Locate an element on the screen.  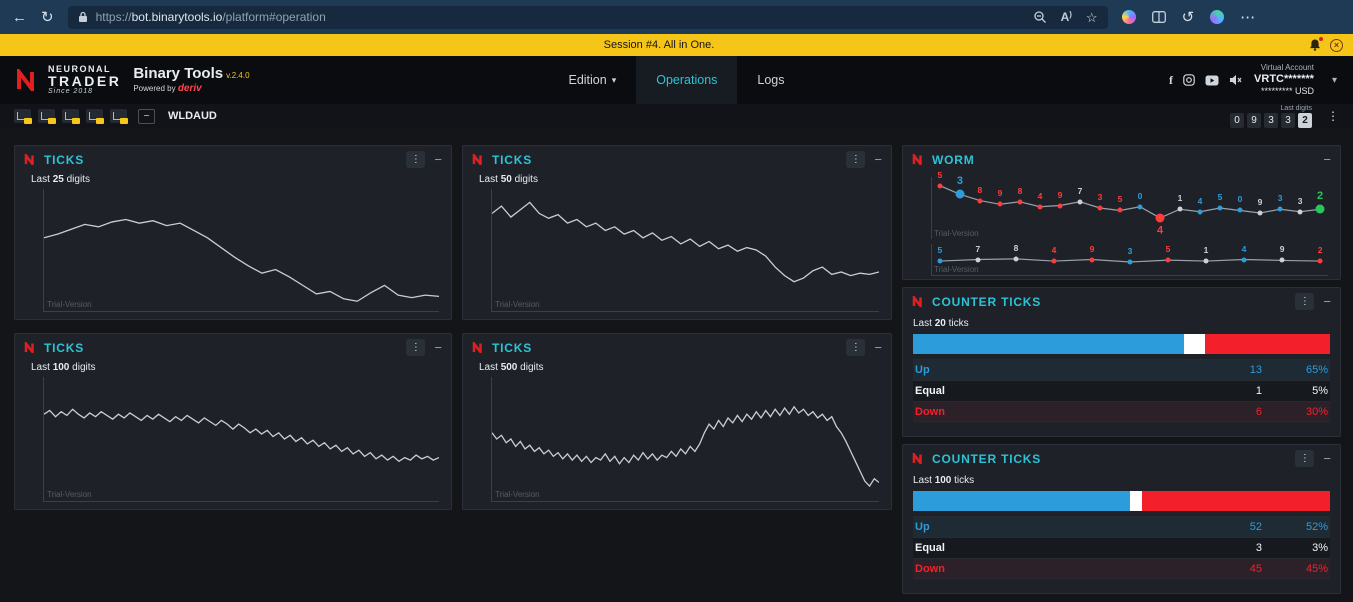
last-digit-chip: 0 is located at coordinates (1237, 120).